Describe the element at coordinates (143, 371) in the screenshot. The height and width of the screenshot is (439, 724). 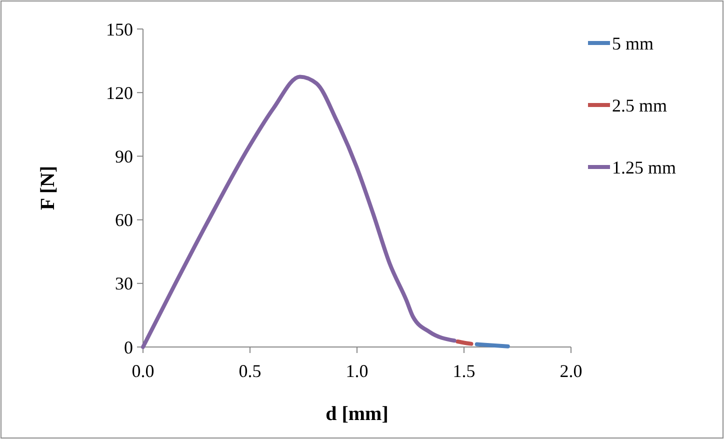
I see `x-tick-label: 0.0` at that location.